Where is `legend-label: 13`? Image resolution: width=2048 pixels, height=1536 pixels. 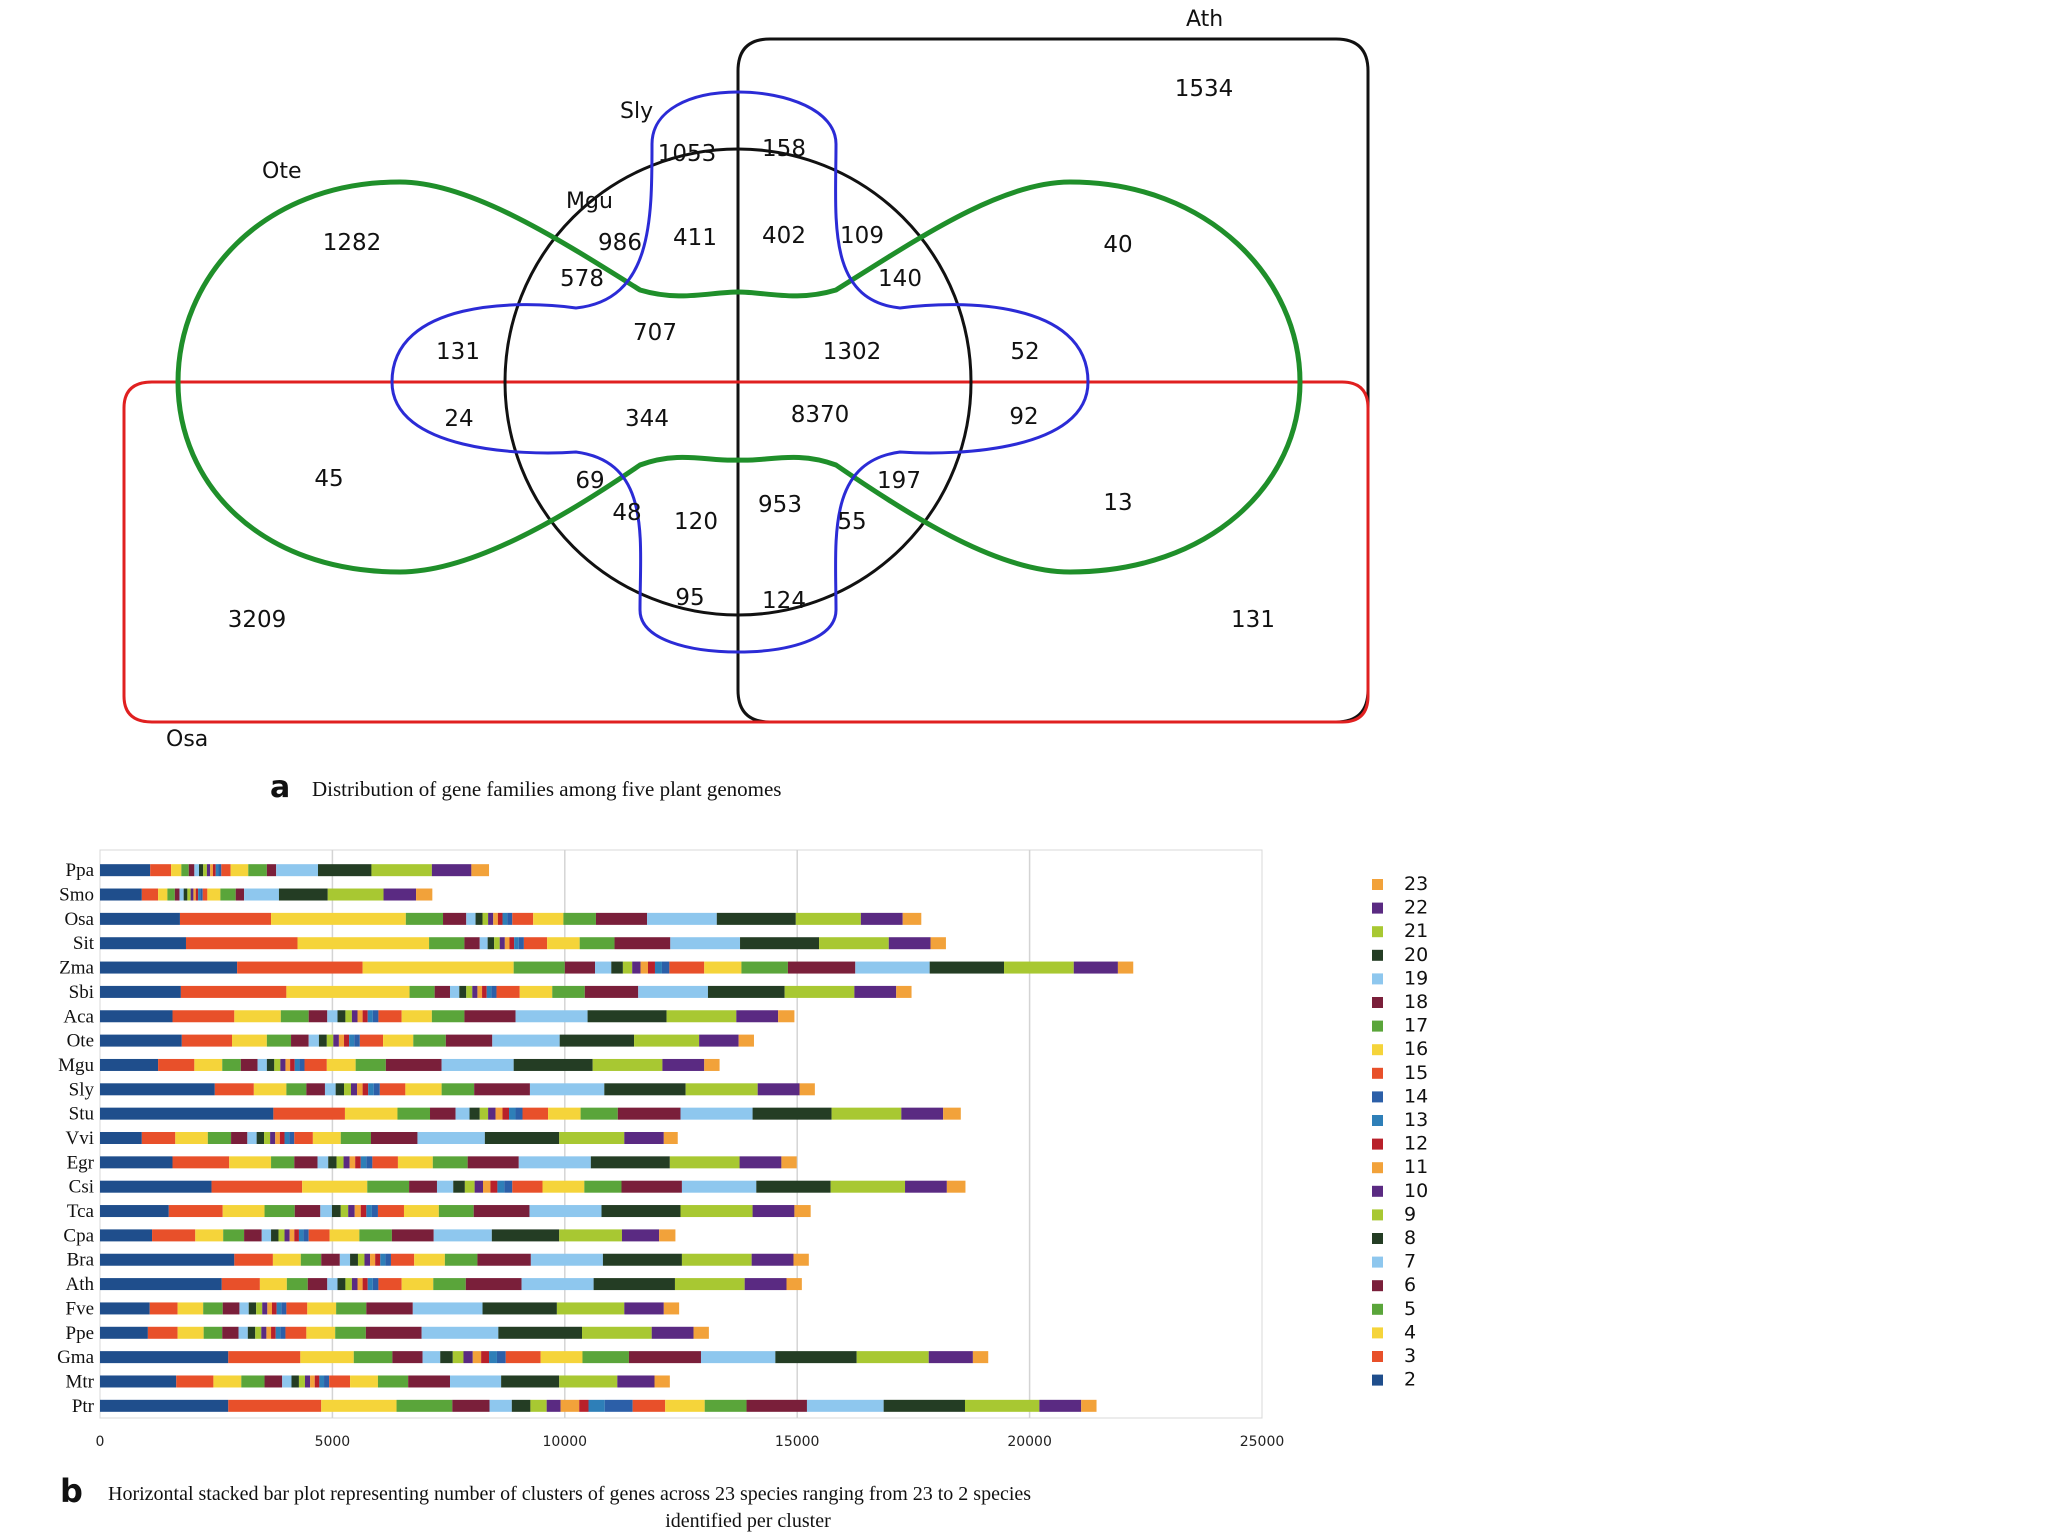
legend-label: 13 is located at coordinates (1416, 1120).